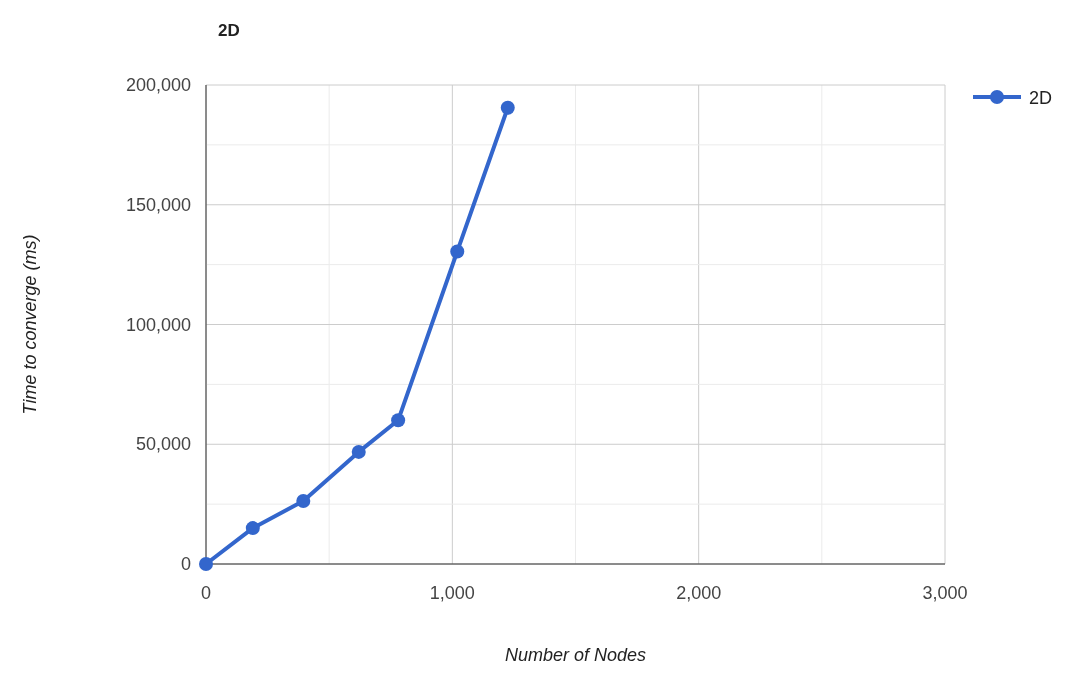 Image resolution: width=1073 pixels, height=673 pixels. Describe the element at coordinates (699, 593) in the screenshot. I see `x-tick-label: 2,000` at that location.